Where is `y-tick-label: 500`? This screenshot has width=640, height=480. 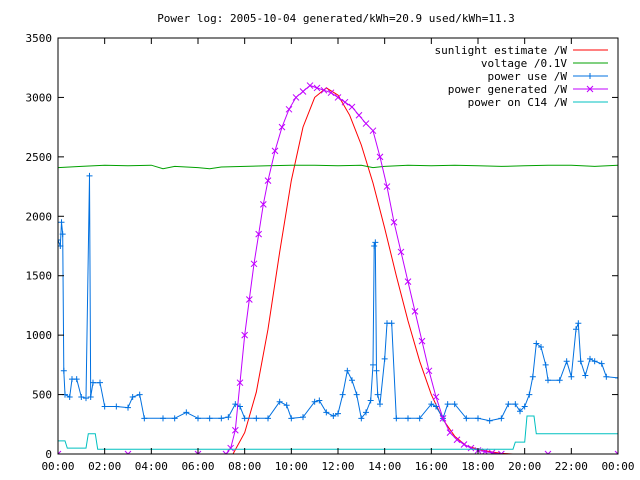 y-tick-label: 500 is located at coordinates (42, 395).